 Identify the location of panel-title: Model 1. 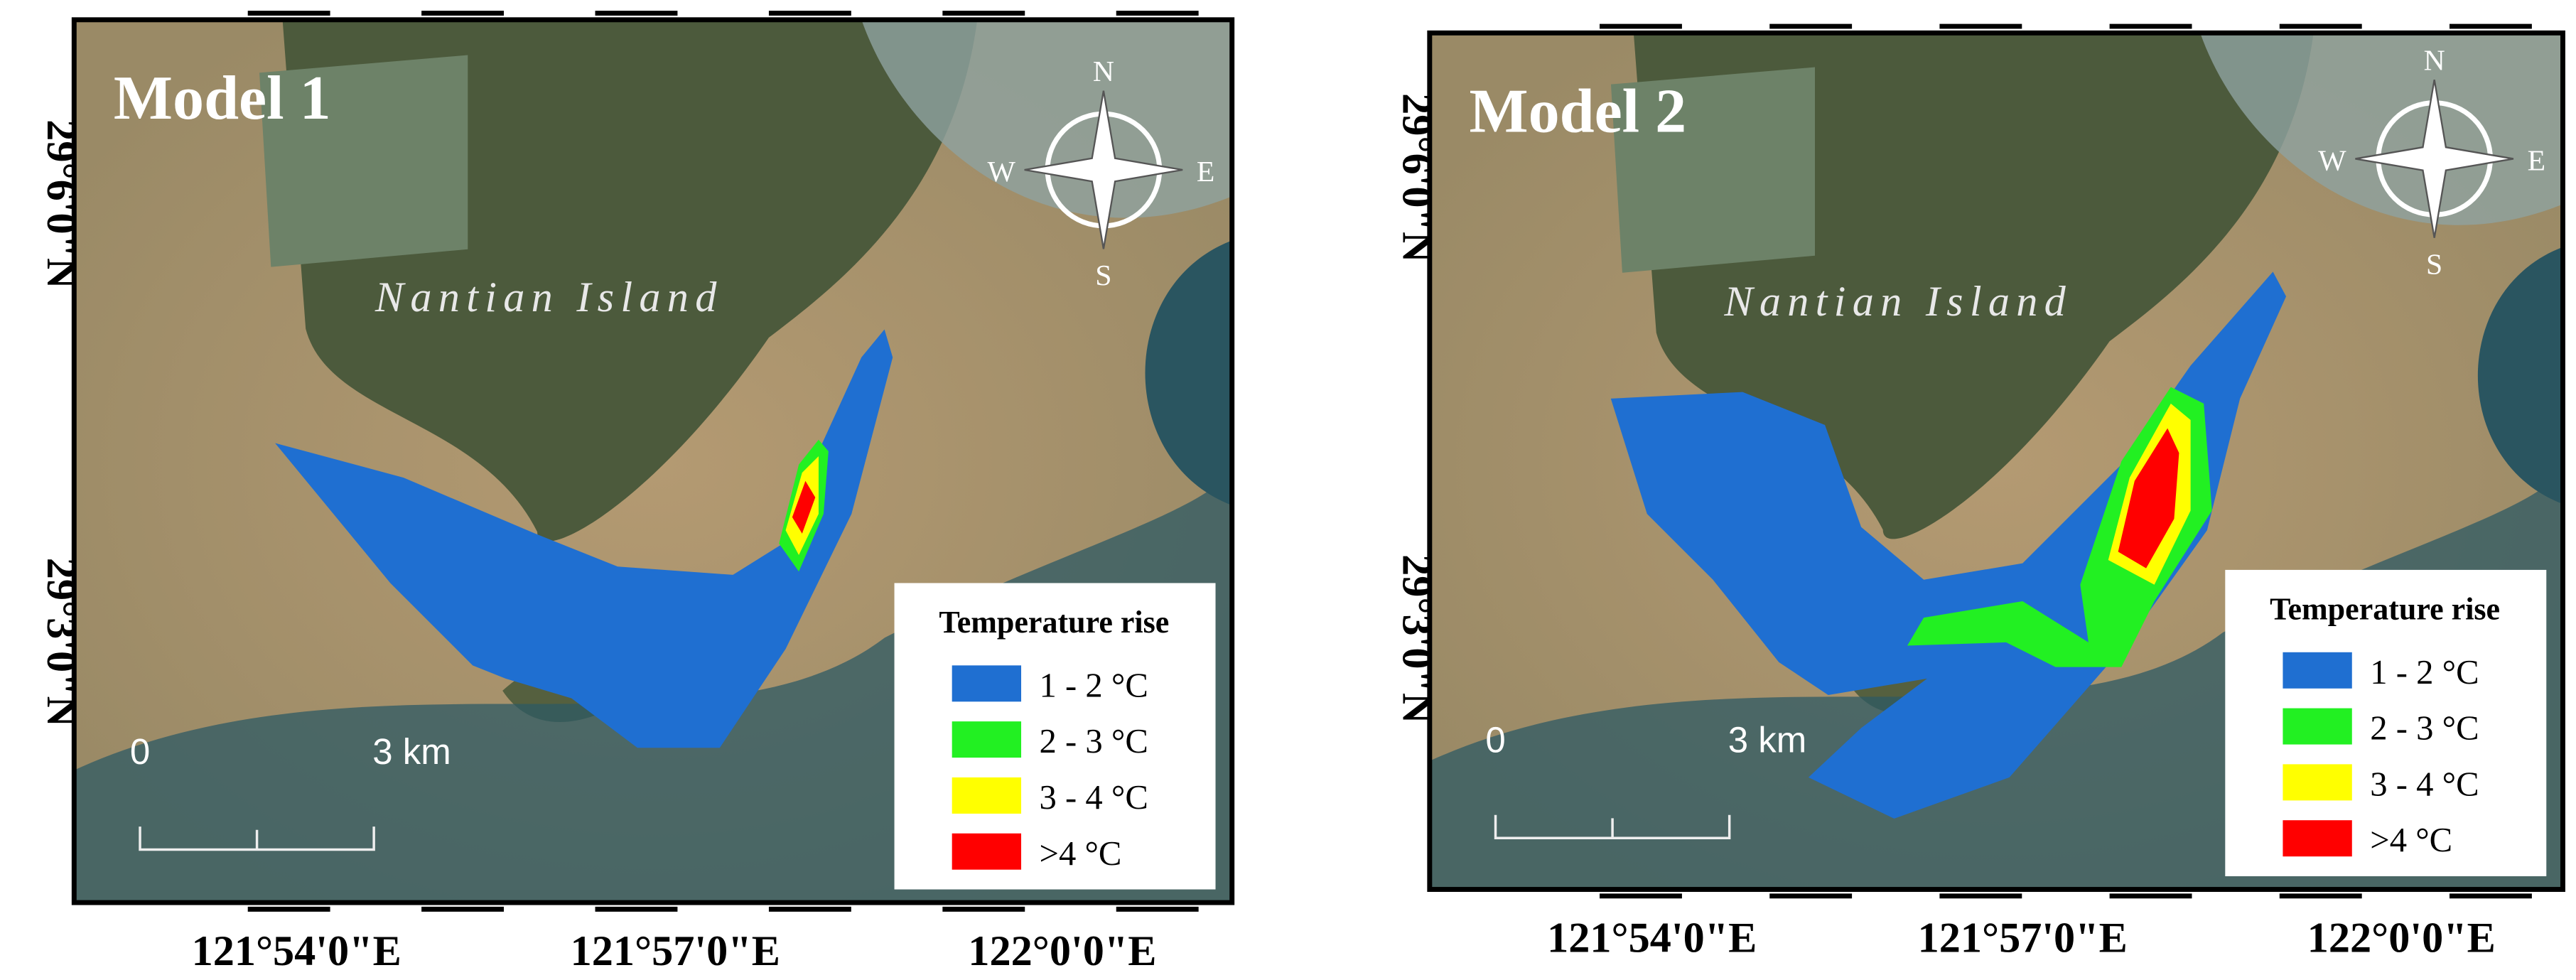
(222, 98).